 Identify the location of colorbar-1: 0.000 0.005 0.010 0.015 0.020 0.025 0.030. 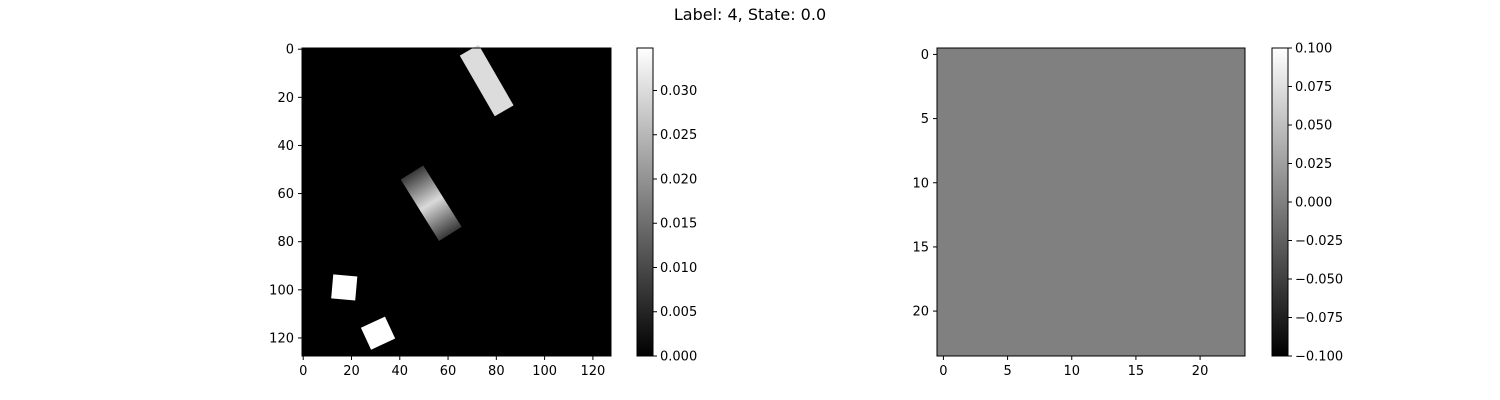
(666, 206).